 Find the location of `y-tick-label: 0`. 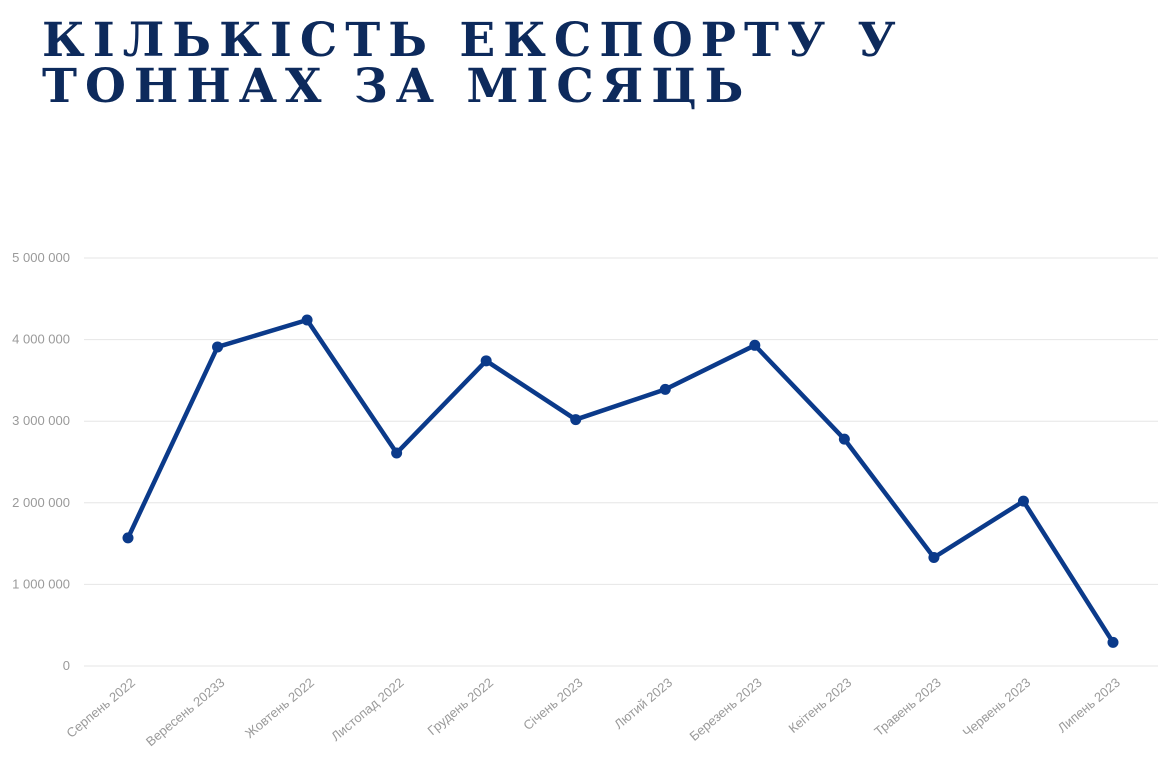

y-tick-label: 0 is located at coordinates (66, 665).